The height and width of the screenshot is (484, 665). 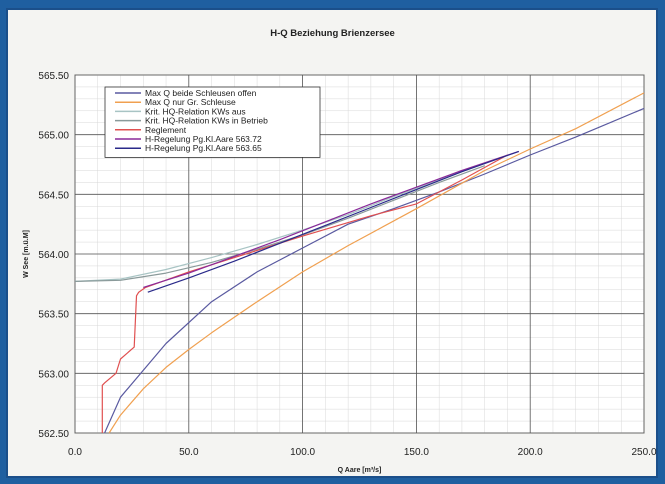 What do you see at coordinates (201, 93) in the screenshot?
I see `legend-entry: Max Q beide Schleusen offen` at bounding box center [201, 93].